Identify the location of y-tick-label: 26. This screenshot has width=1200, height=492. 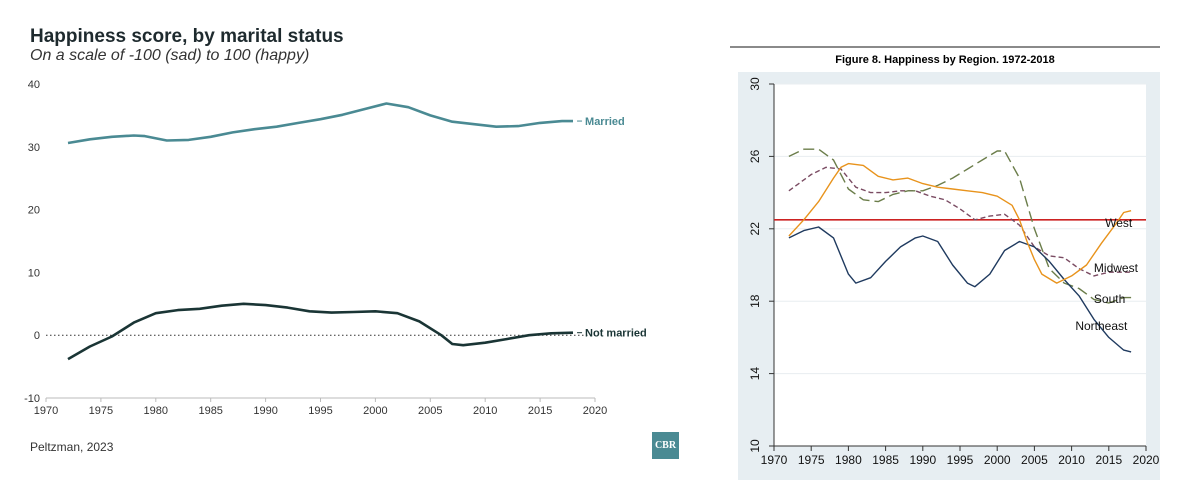
(755, 156).